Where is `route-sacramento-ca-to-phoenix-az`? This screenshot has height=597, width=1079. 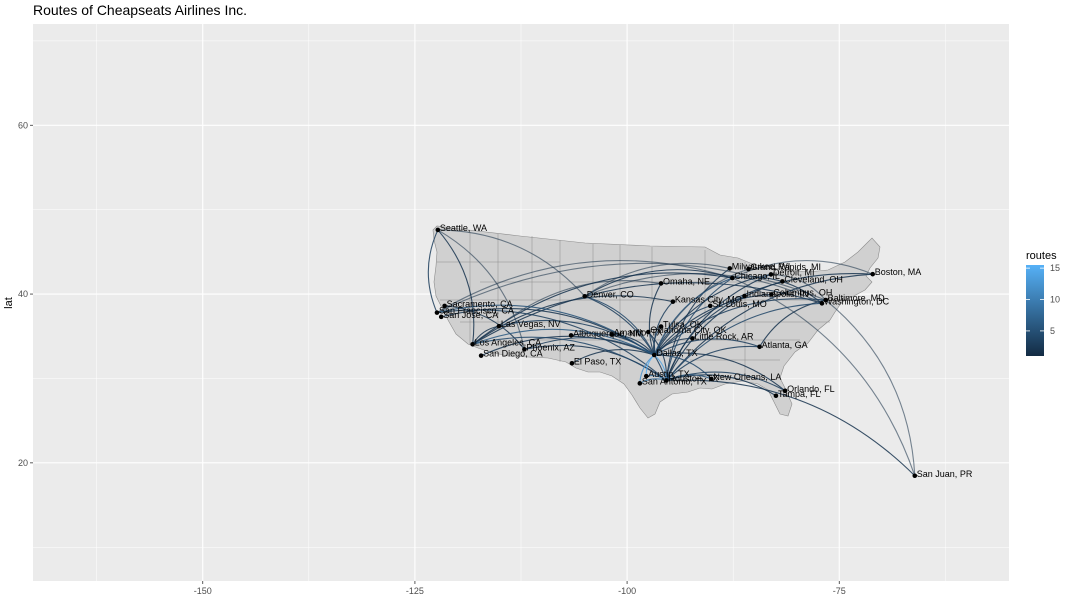
route-sacramento-ca-to-phoenix-az is located at coordinates (484, 327).